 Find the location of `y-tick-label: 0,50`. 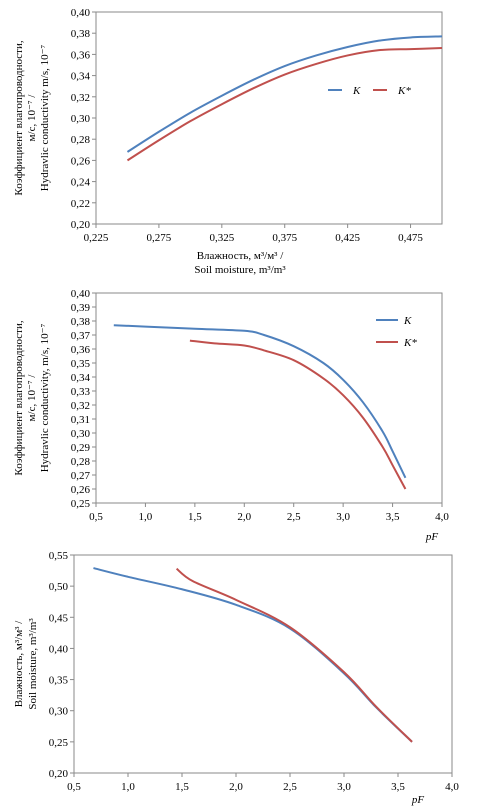

y-tick-label: 0,50 is located at coordinates (59, 587).